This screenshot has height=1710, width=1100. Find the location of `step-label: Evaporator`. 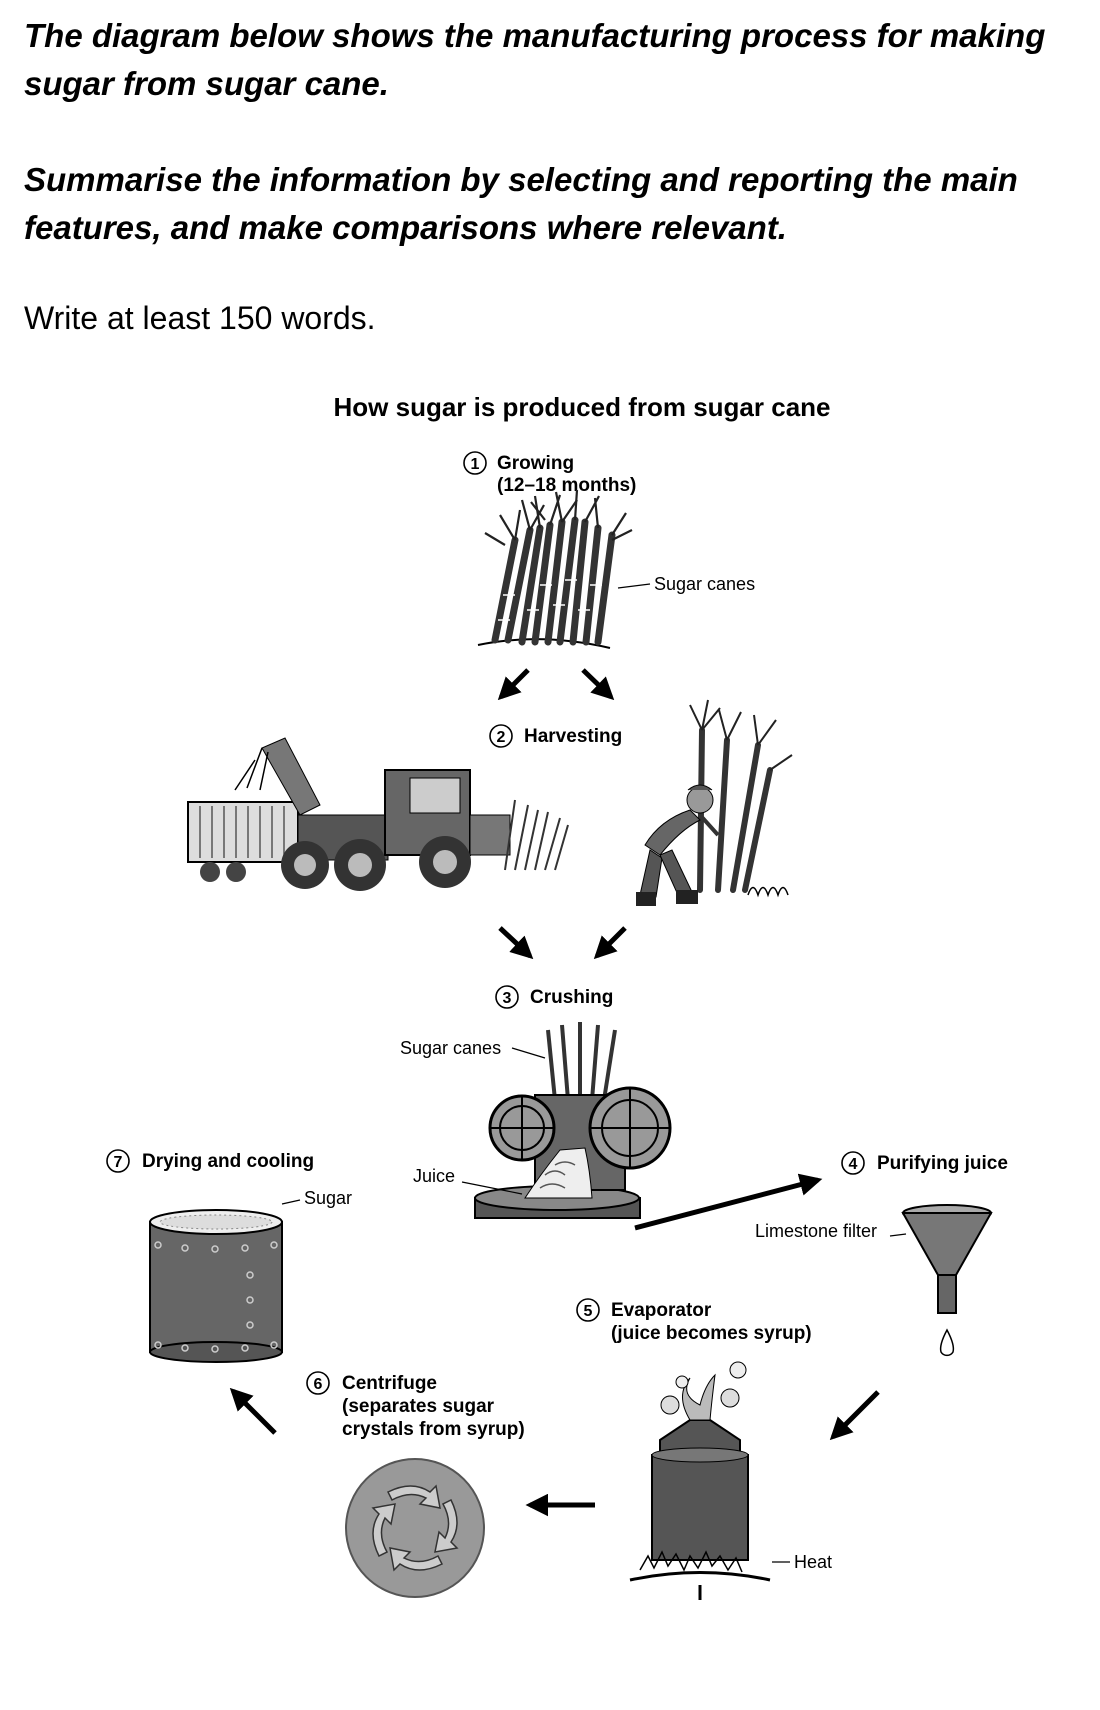

step-label: Evaporator is located at coordinates (661, 1310).